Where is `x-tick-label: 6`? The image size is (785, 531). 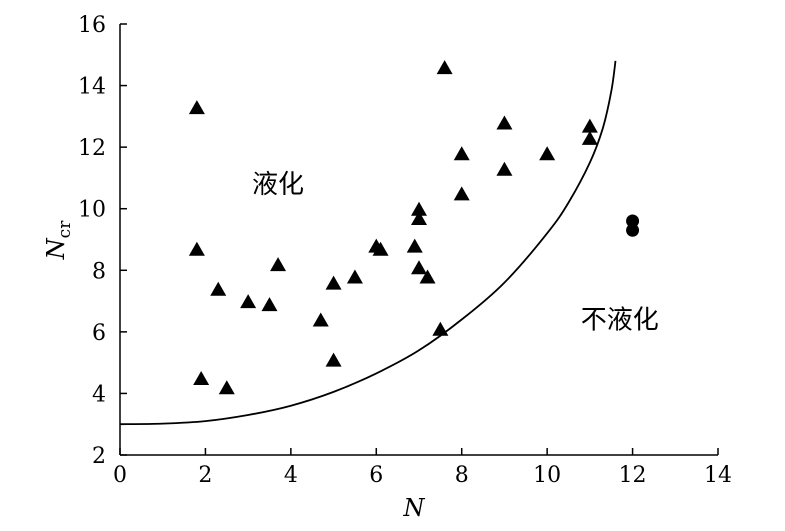 x-tick-label: 6 is located at coordinates (376, 475).